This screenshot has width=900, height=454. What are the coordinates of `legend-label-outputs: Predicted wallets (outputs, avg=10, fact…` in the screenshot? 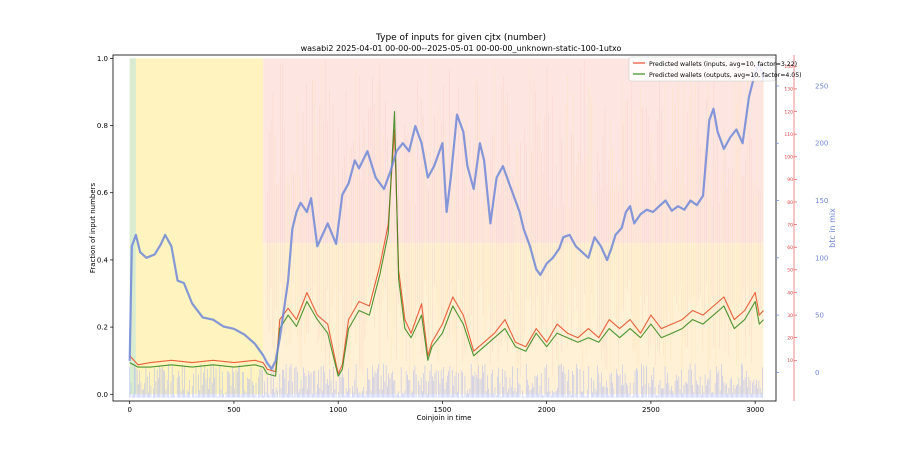 It's located at (725, 75).